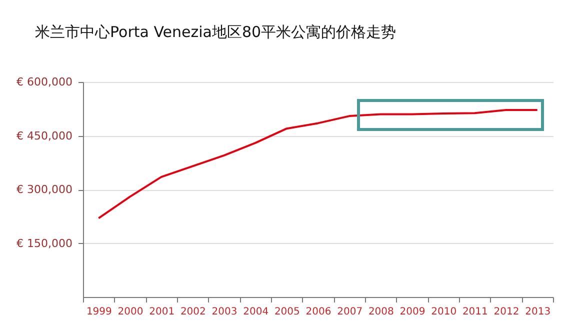 The height and width of the screenshot is (328, 566). What do you see at coordinates (413, 312) in the screenshot?
I see `x-tick-label: 2009` at bounding box center [413, 312].